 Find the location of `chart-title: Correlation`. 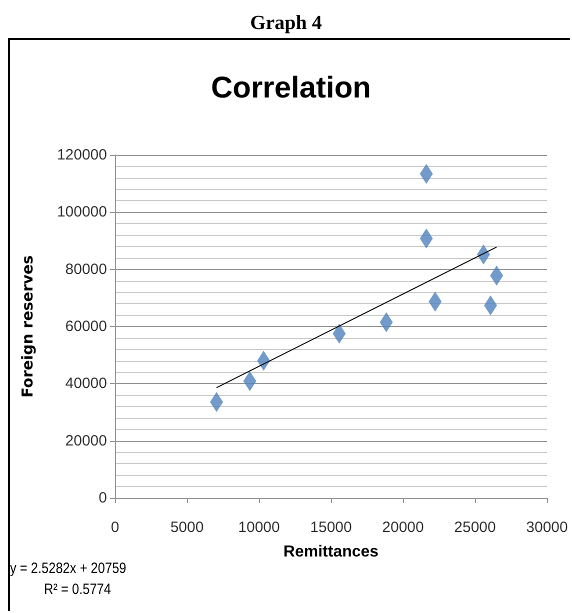

chart-title: Correlation is located at coordinates (291, 88).